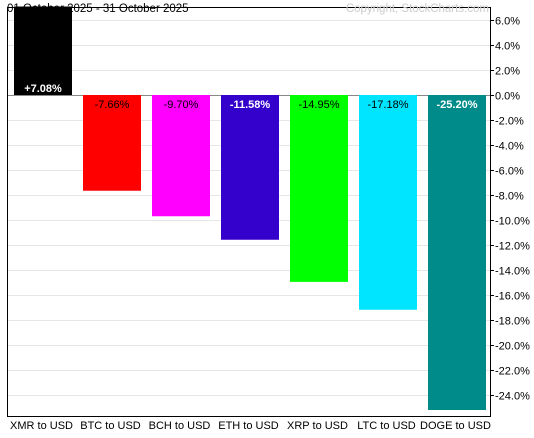 The width and height of the screenshot is (534, 438). Describe the element at coordinates (512, 272) in the screenshot. I see `y-tick-label: -14.0%` at that location.